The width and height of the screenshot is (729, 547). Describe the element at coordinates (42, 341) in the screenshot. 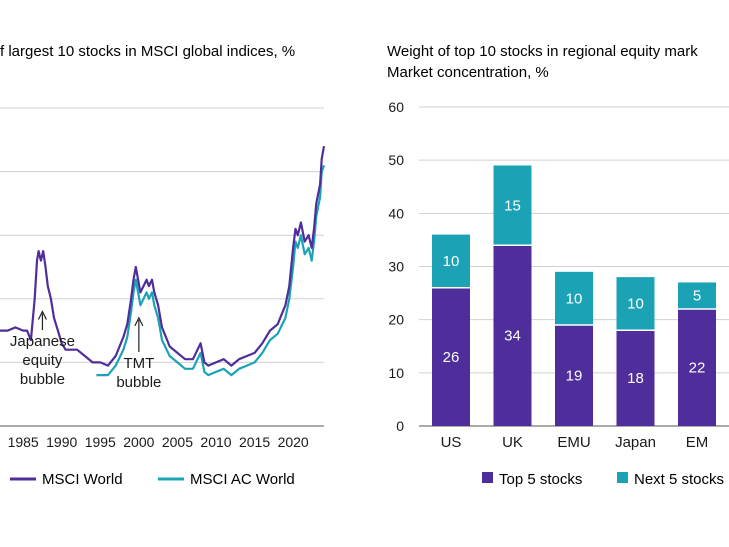

I see `annotation-label: Japanese` at that location.